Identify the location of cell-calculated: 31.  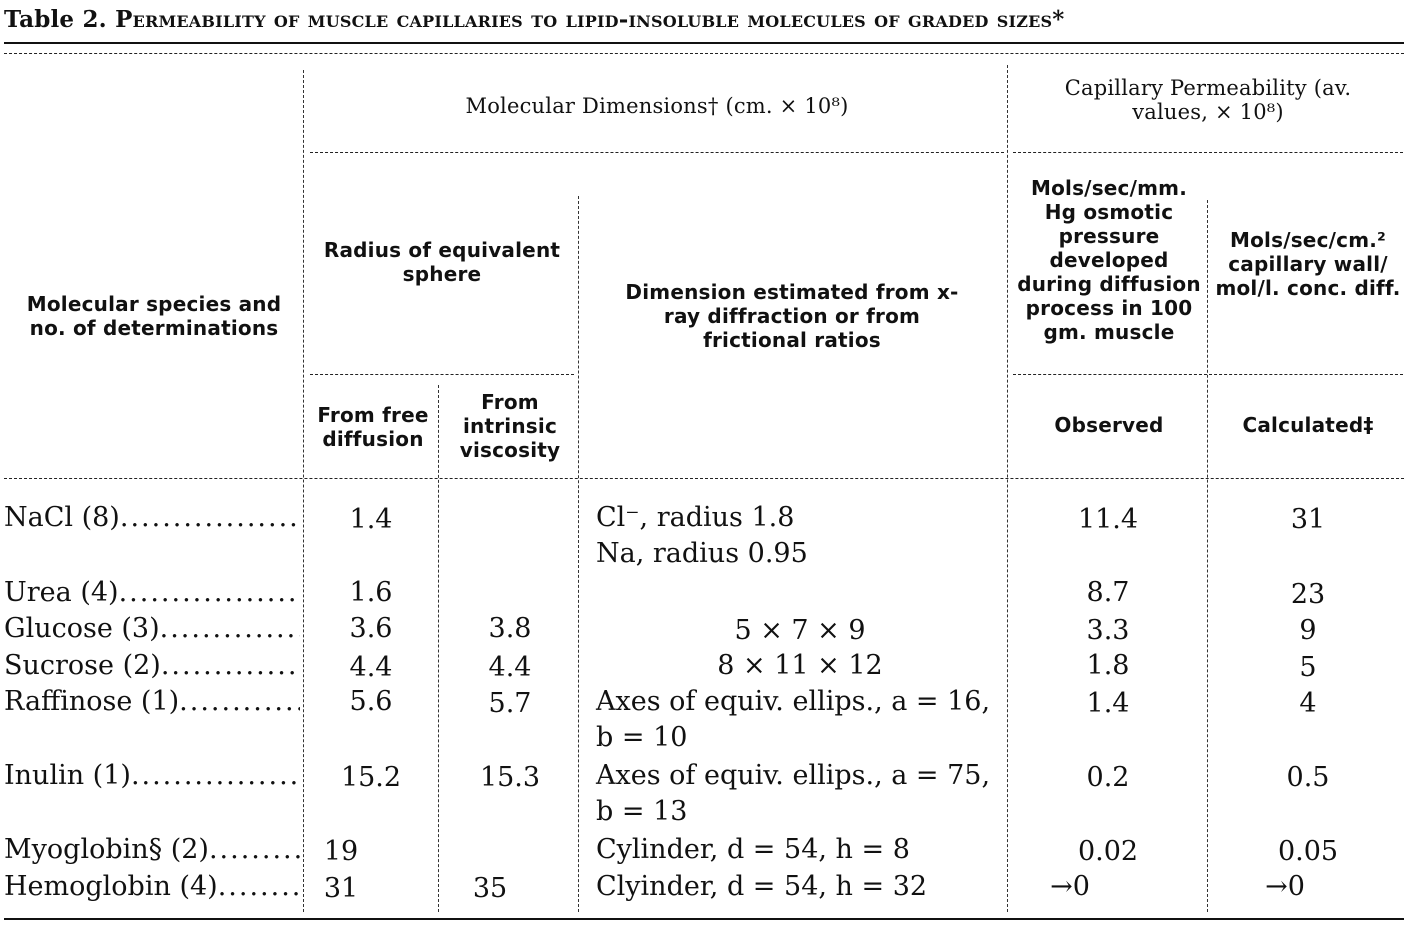
(1308, 519).